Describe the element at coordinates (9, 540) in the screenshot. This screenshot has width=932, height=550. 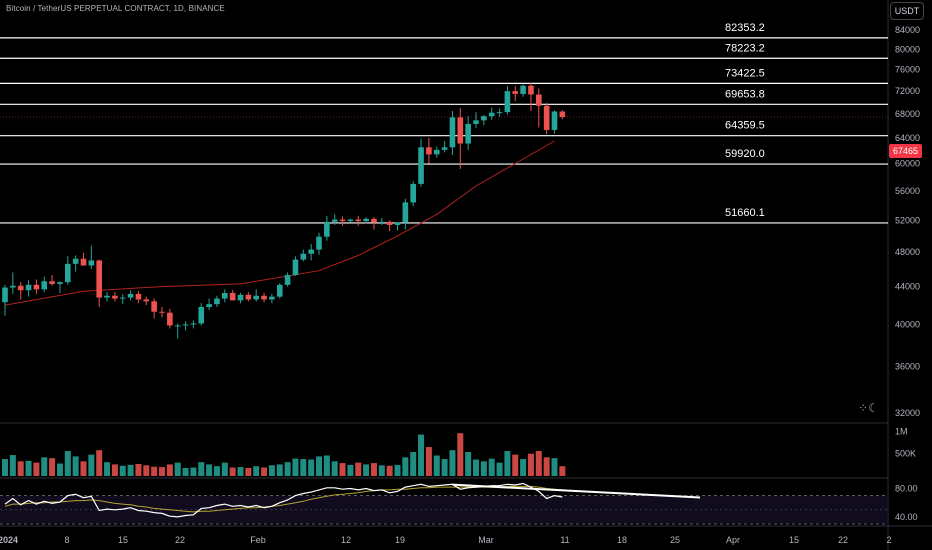
I see `x-tick-label: 2024` at that location.